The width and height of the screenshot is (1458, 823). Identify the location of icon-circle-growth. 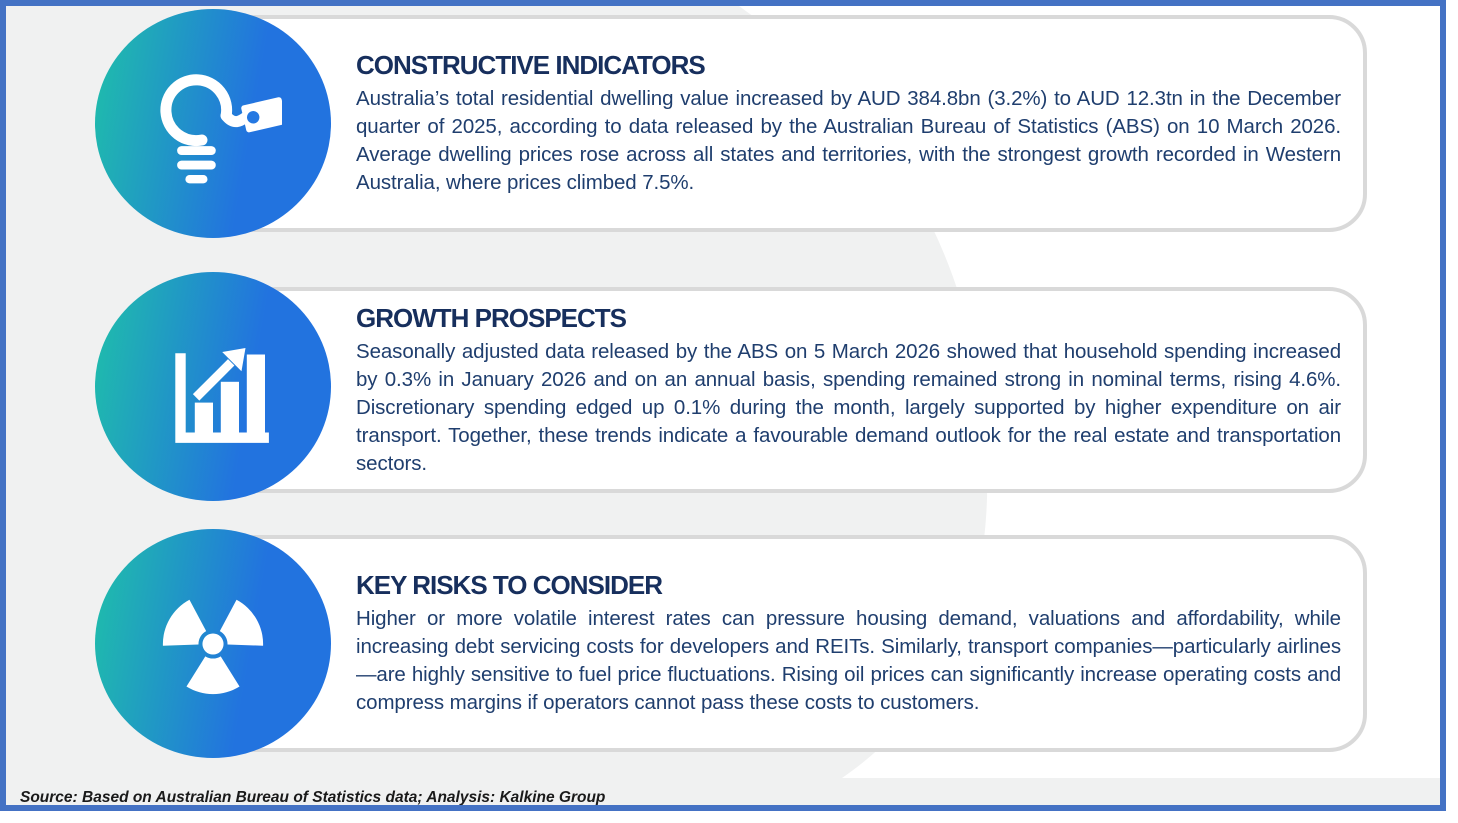
(213, 386).